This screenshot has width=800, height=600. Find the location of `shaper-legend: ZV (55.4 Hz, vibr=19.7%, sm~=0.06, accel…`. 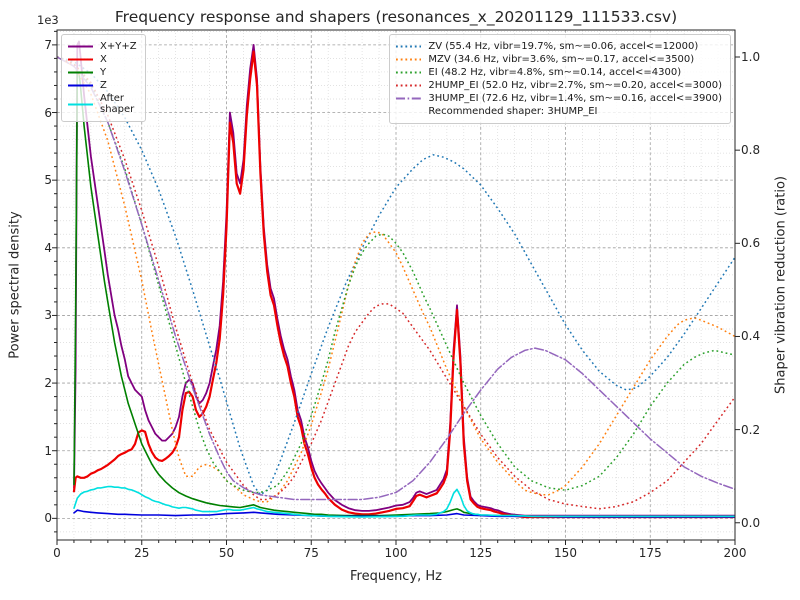

shaper-legend: ZV (55.4 Hz, vibr=19.7%, sm~=0.06, accel… is located at coordinates (560, 79).